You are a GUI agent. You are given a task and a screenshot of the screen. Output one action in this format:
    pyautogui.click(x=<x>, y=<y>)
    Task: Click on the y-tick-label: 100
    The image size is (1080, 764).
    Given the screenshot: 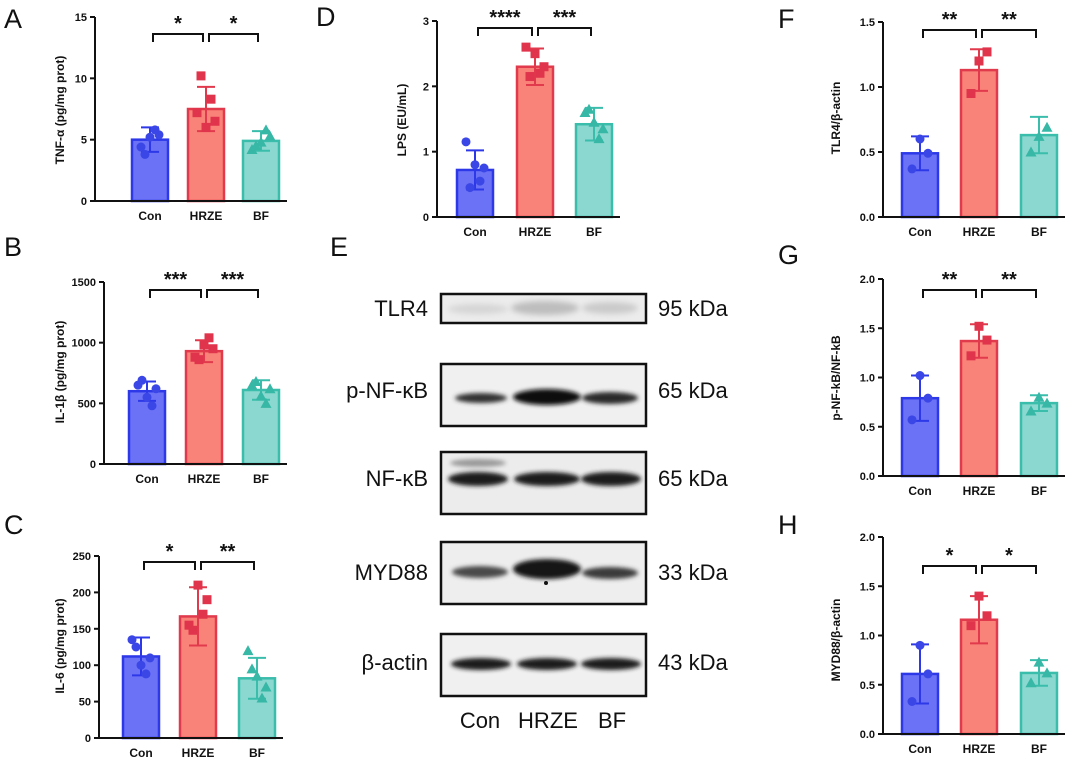 What is the action you would take?
    pyautogui.click(x=82, y=666)
    